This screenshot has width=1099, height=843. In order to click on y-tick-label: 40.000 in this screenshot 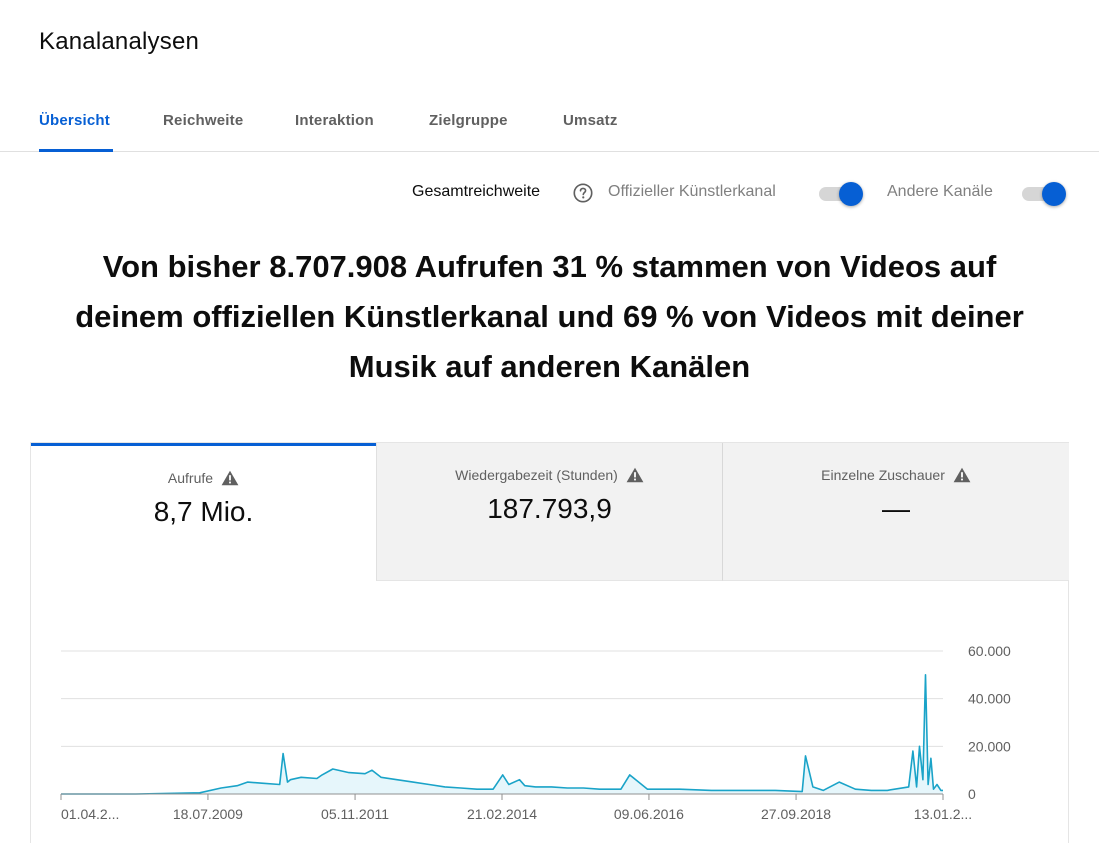, I will do `click(989, 699)`.